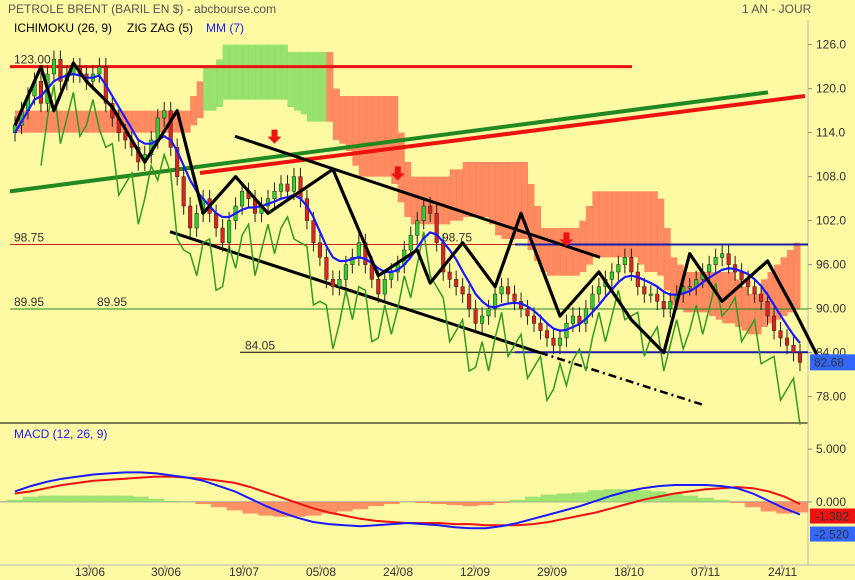  What do you see at coordinates (260, 345) in the screenshot?
I see `level-label: 84.05` at bounding box center [260, 345].